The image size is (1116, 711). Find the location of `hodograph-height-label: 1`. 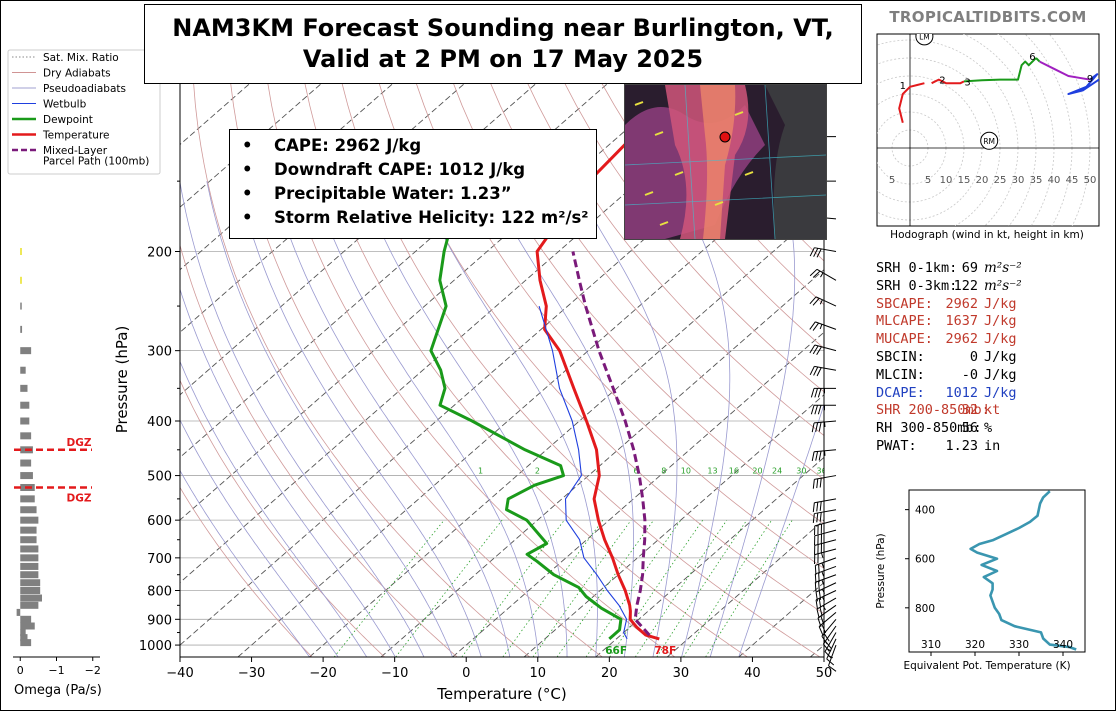

hodograph-height-label: 1 is located at coordinates (903, 86).